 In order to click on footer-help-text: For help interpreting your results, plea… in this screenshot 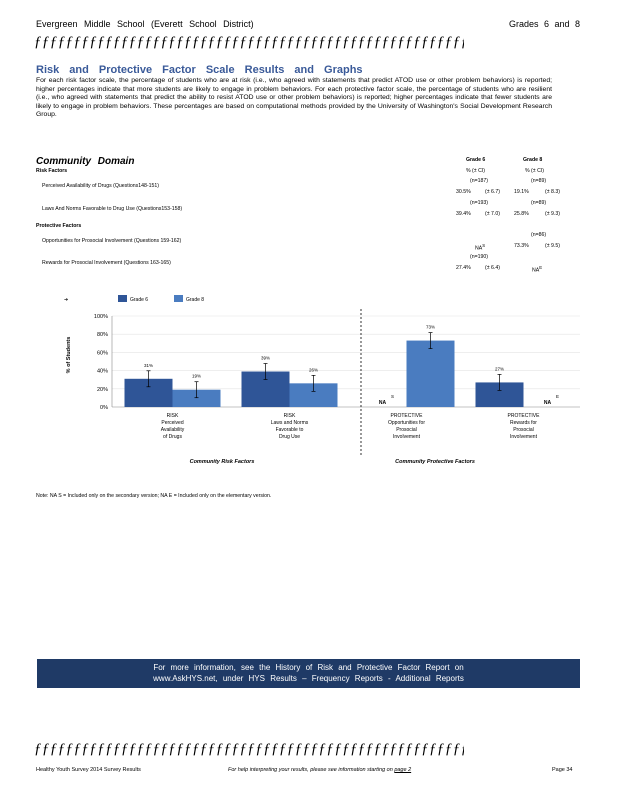, I will do `click(320, 770)`.